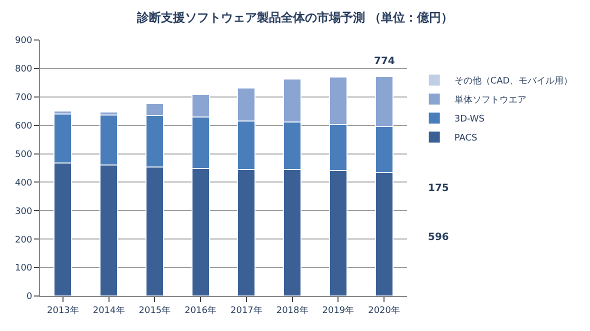 The height and width of the screenshot is (331, 590). What do you see at coordinates (466, 139) in the screenshot?
I see `legend-label: PACS` at bounding box center [466, 139].